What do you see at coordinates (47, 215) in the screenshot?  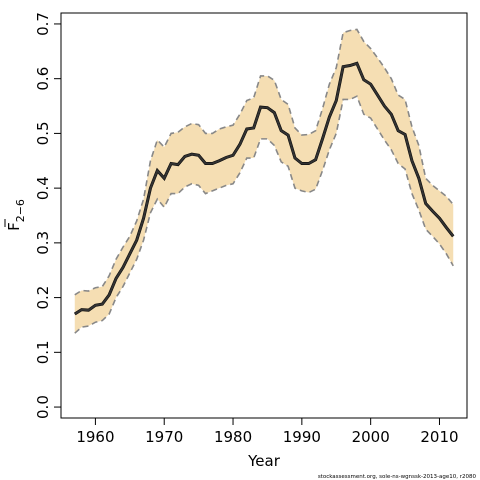 I see `y-axis: 0.0 0.1 0.2 0.3 0.4 0.5 0.6 0.7` at bounding box center [47, 215].